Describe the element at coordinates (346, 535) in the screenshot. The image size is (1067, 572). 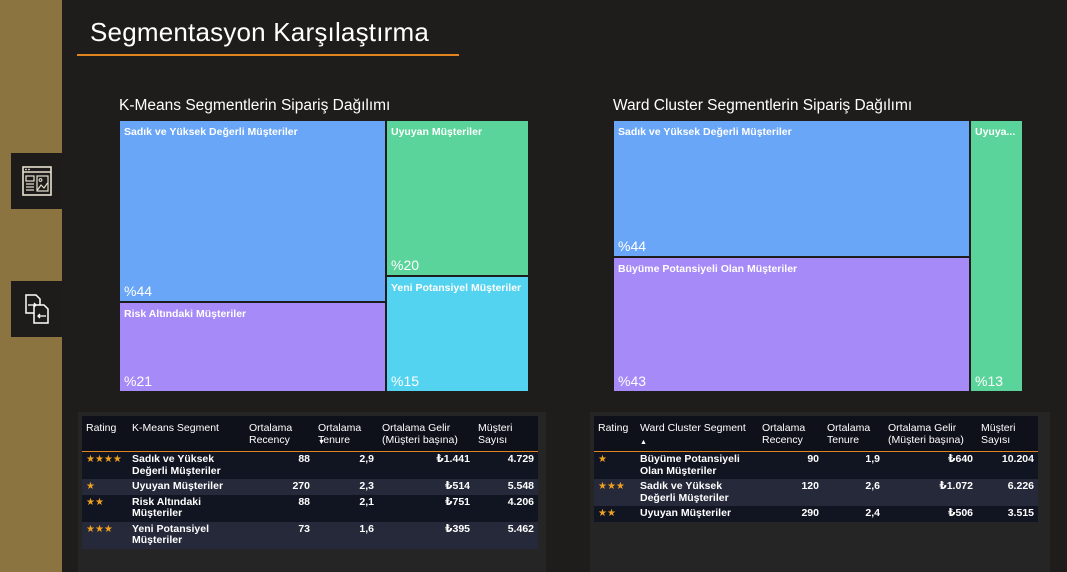
I see `tenure-cell: 1,6` at that location.